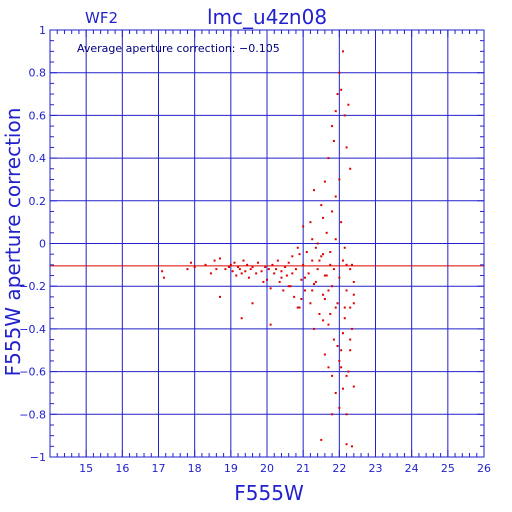 Image resolution: width=512 pixels, height=512 pixels. What do you see at coordinates (38, 73) in the screenshot?
I see `y-tick-label: 0.8` at bounding box center [38, 73].